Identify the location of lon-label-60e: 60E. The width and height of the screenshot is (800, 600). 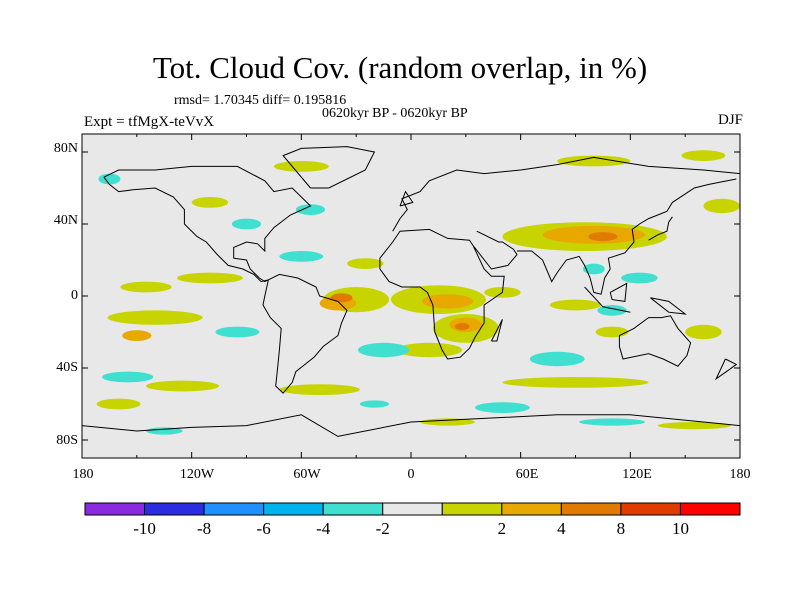
(527, 474).